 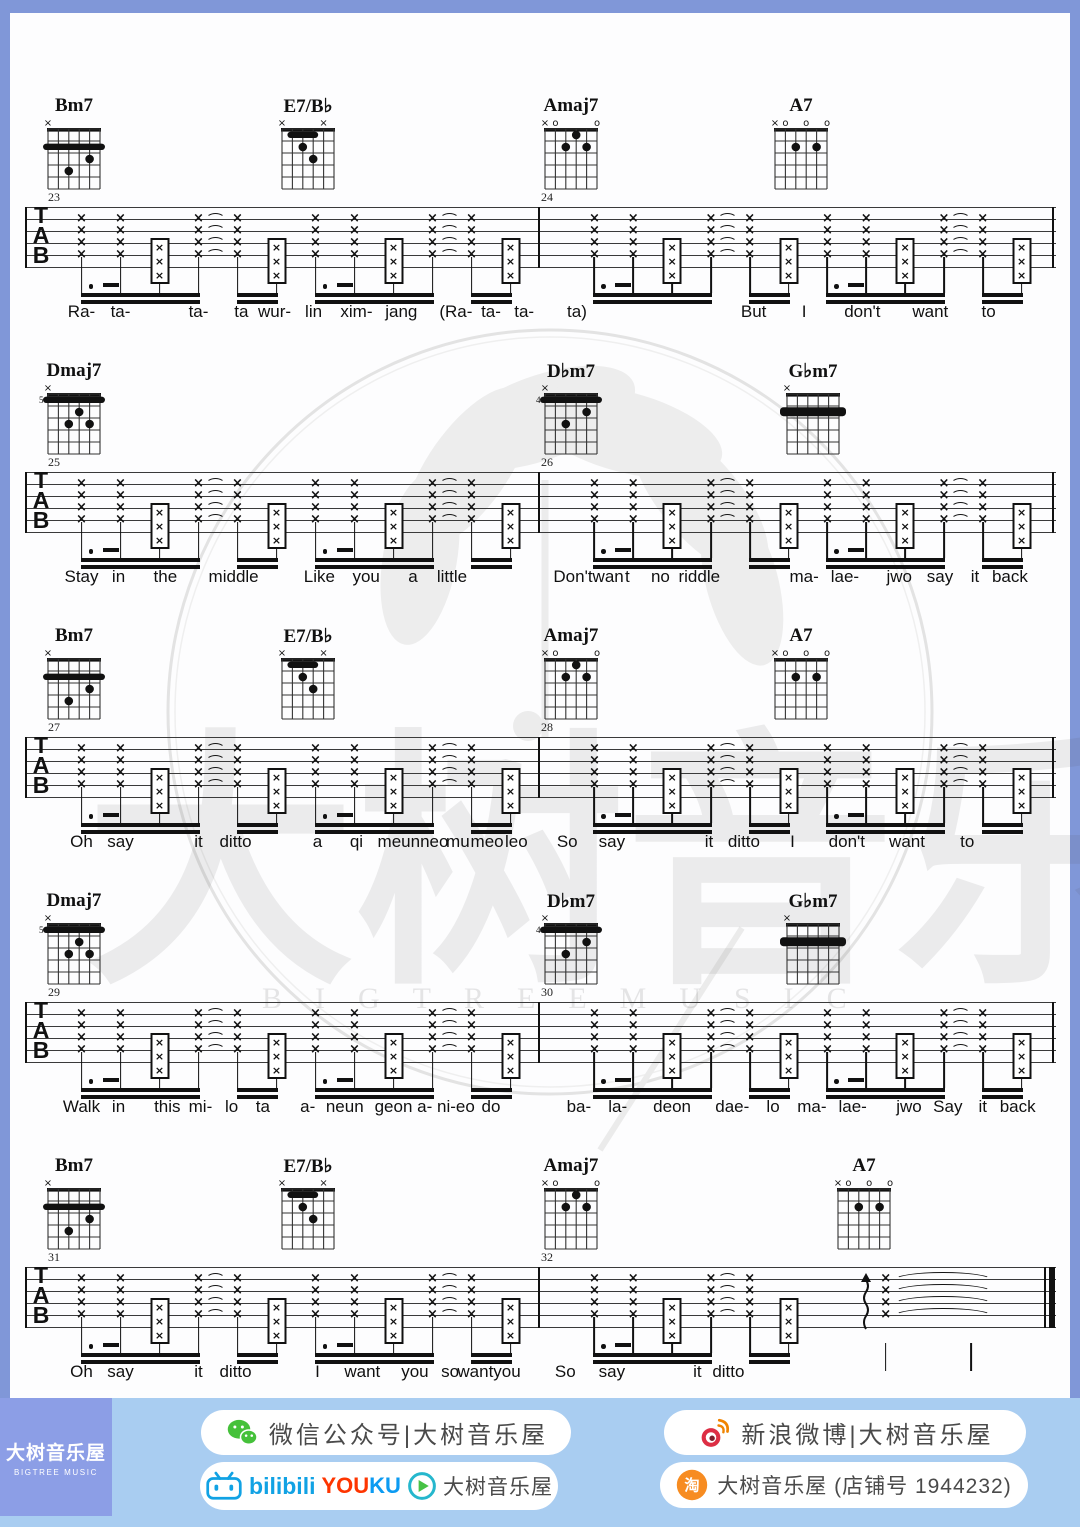 What do you see at coordinates (813, 949) in the screenshot?
I see `chord-grid-icon: ×` at bounding box center [813, 949].